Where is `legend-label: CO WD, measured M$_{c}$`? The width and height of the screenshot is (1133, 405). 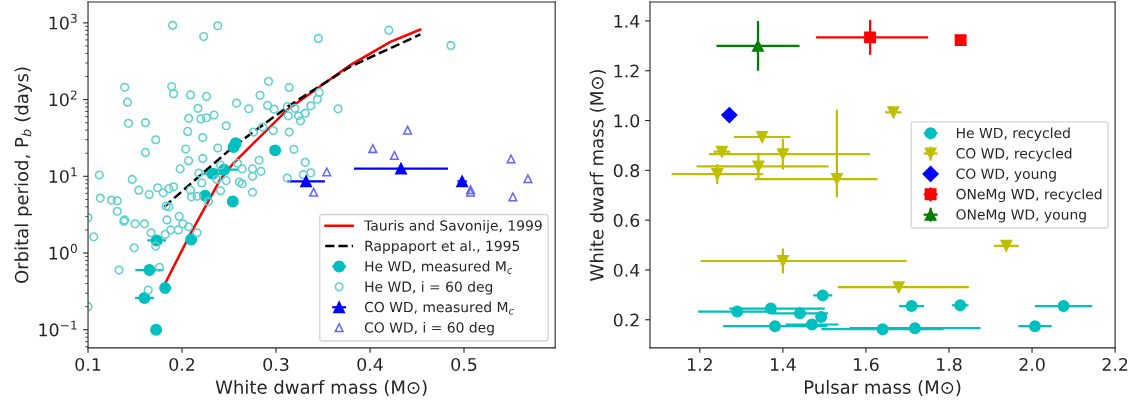
legend-label: CO WD, measured M$_{c}$ is located at coordinates (439, 308).